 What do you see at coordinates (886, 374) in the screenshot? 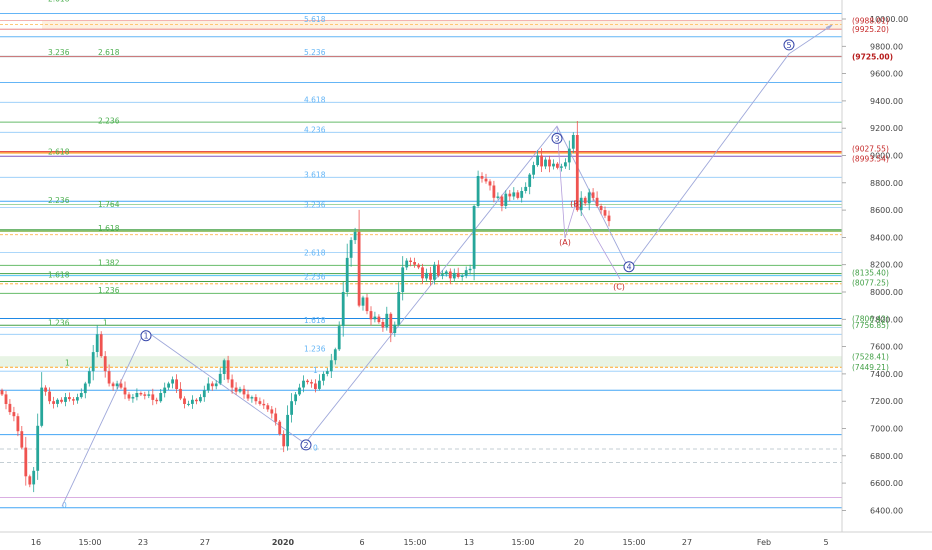
I see `price-tick-label: 7400.00` at bounding box center [886, 374].